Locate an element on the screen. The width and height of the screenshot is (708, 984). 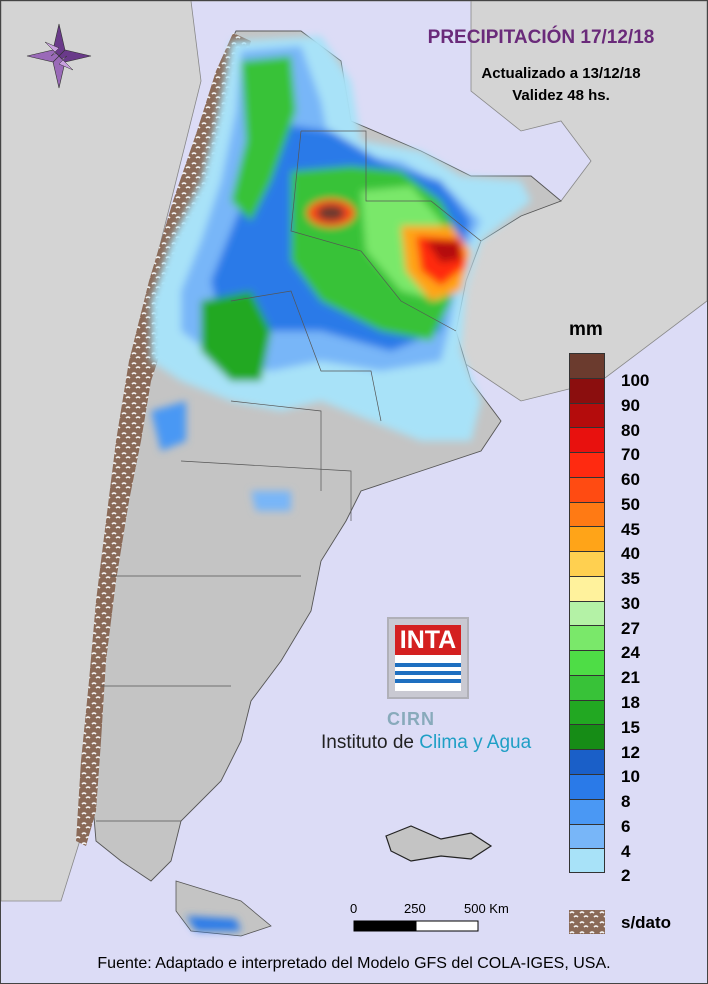
legend-label-45: 45 is located at coordinates (630, 529).